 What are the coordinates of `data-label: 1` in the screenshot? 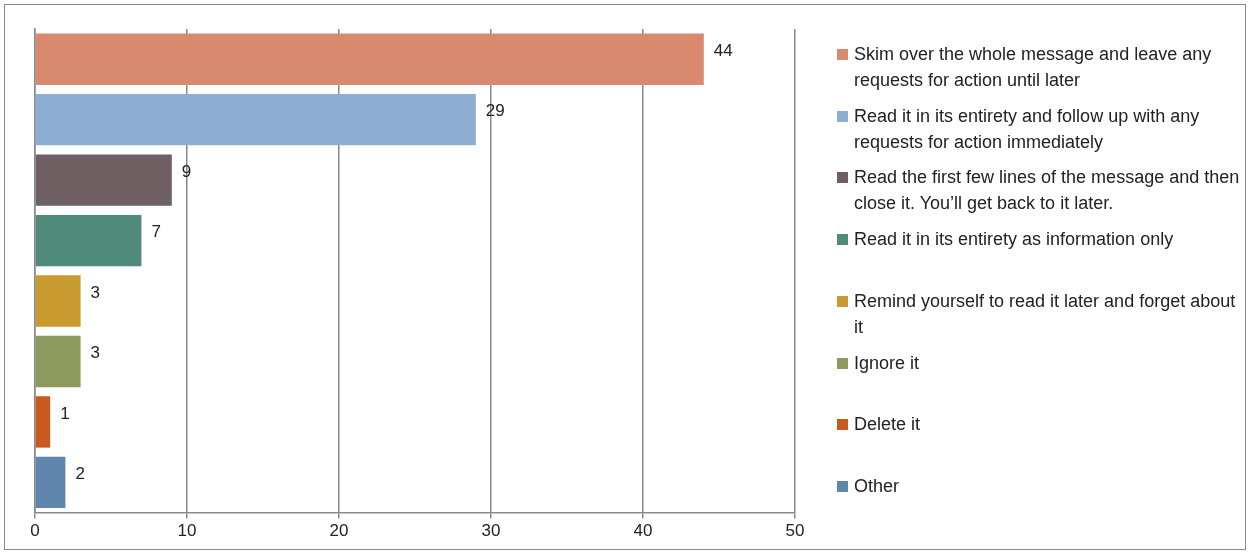 It's located at (65, 413).